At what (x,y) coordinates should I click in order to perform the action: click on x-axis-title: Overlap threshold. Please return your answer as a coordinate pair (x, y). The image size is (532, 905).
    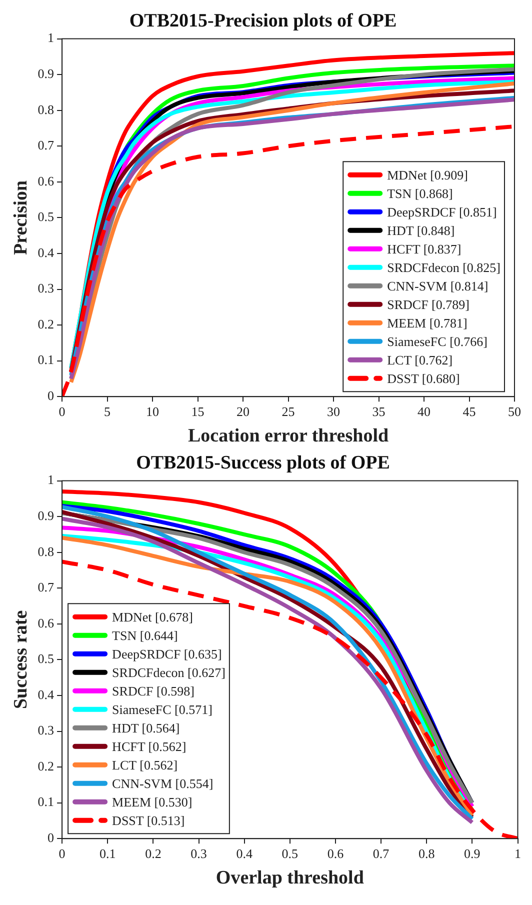
    Looking at the image, I should click on (290, 878).